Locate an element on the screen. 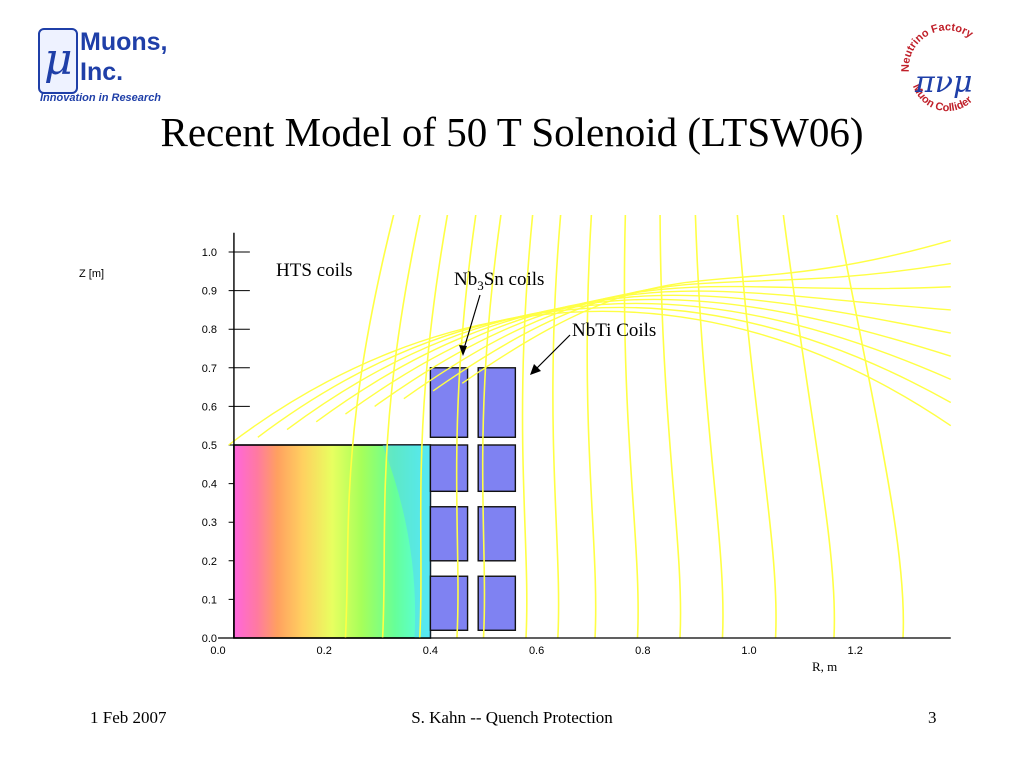 This screenshot has height=768, width=1024. hts-blue-gradient is located at coordinates (406, 541).